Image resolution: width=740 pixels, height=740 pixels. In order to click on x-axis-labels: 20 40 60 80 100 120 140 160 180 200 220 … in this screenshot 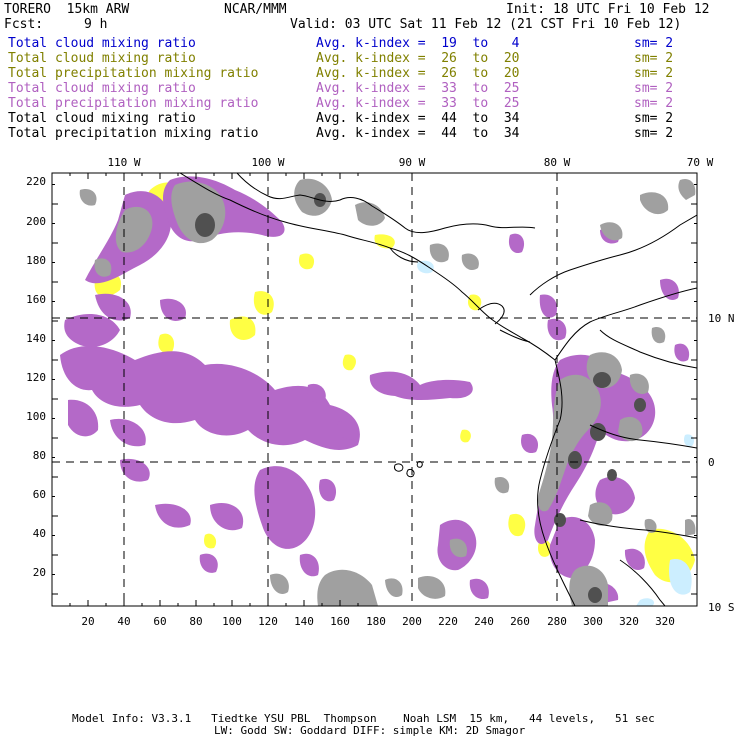, I will do `click(360, 621)`.